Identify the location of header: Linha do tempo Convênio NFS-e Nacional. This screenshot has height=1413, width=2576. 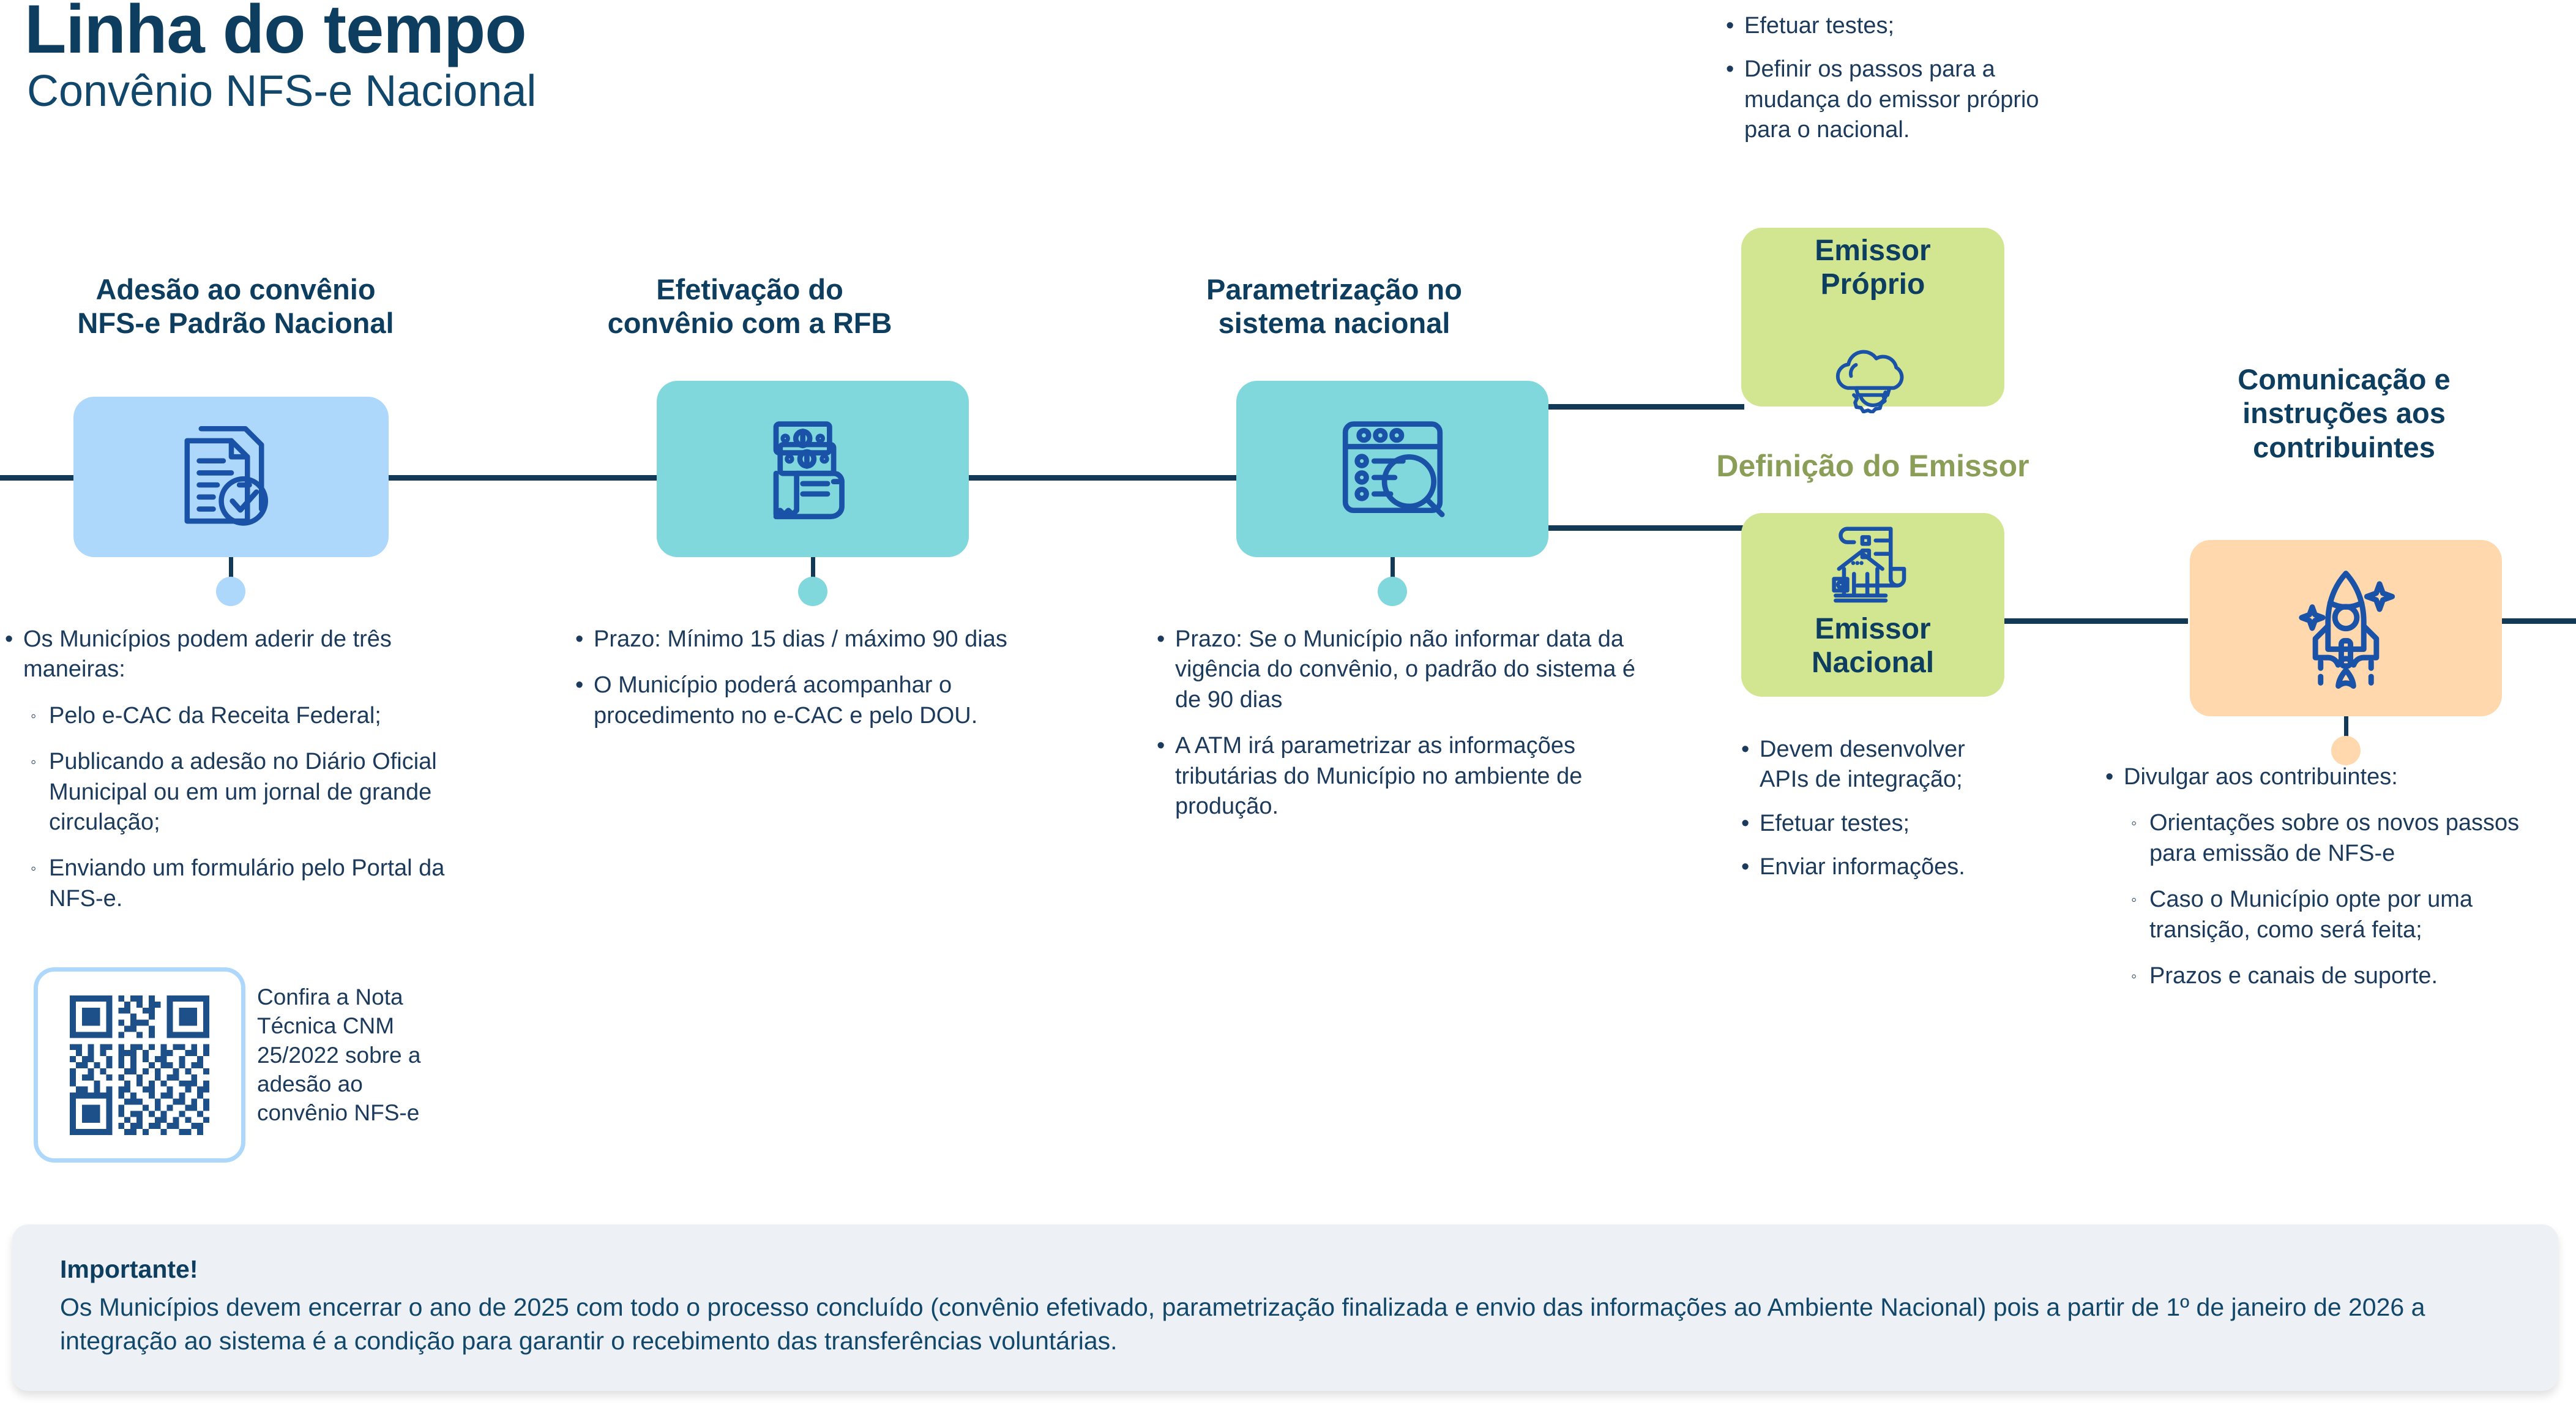
(280, 58).